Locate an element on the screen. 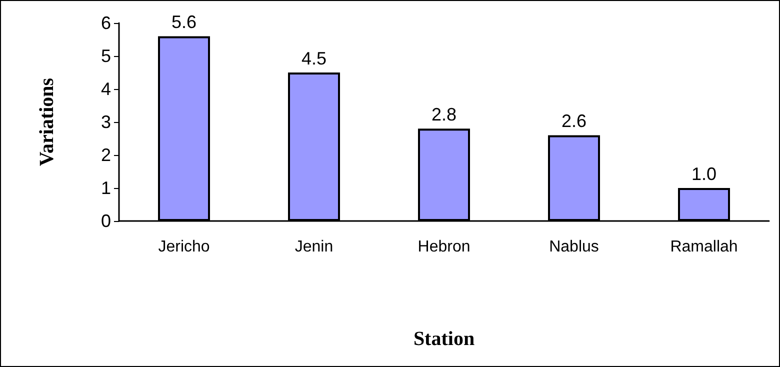 This screenshot has height=367, width=780. y-tick-label: 5 is located at coordinates (105, 56).